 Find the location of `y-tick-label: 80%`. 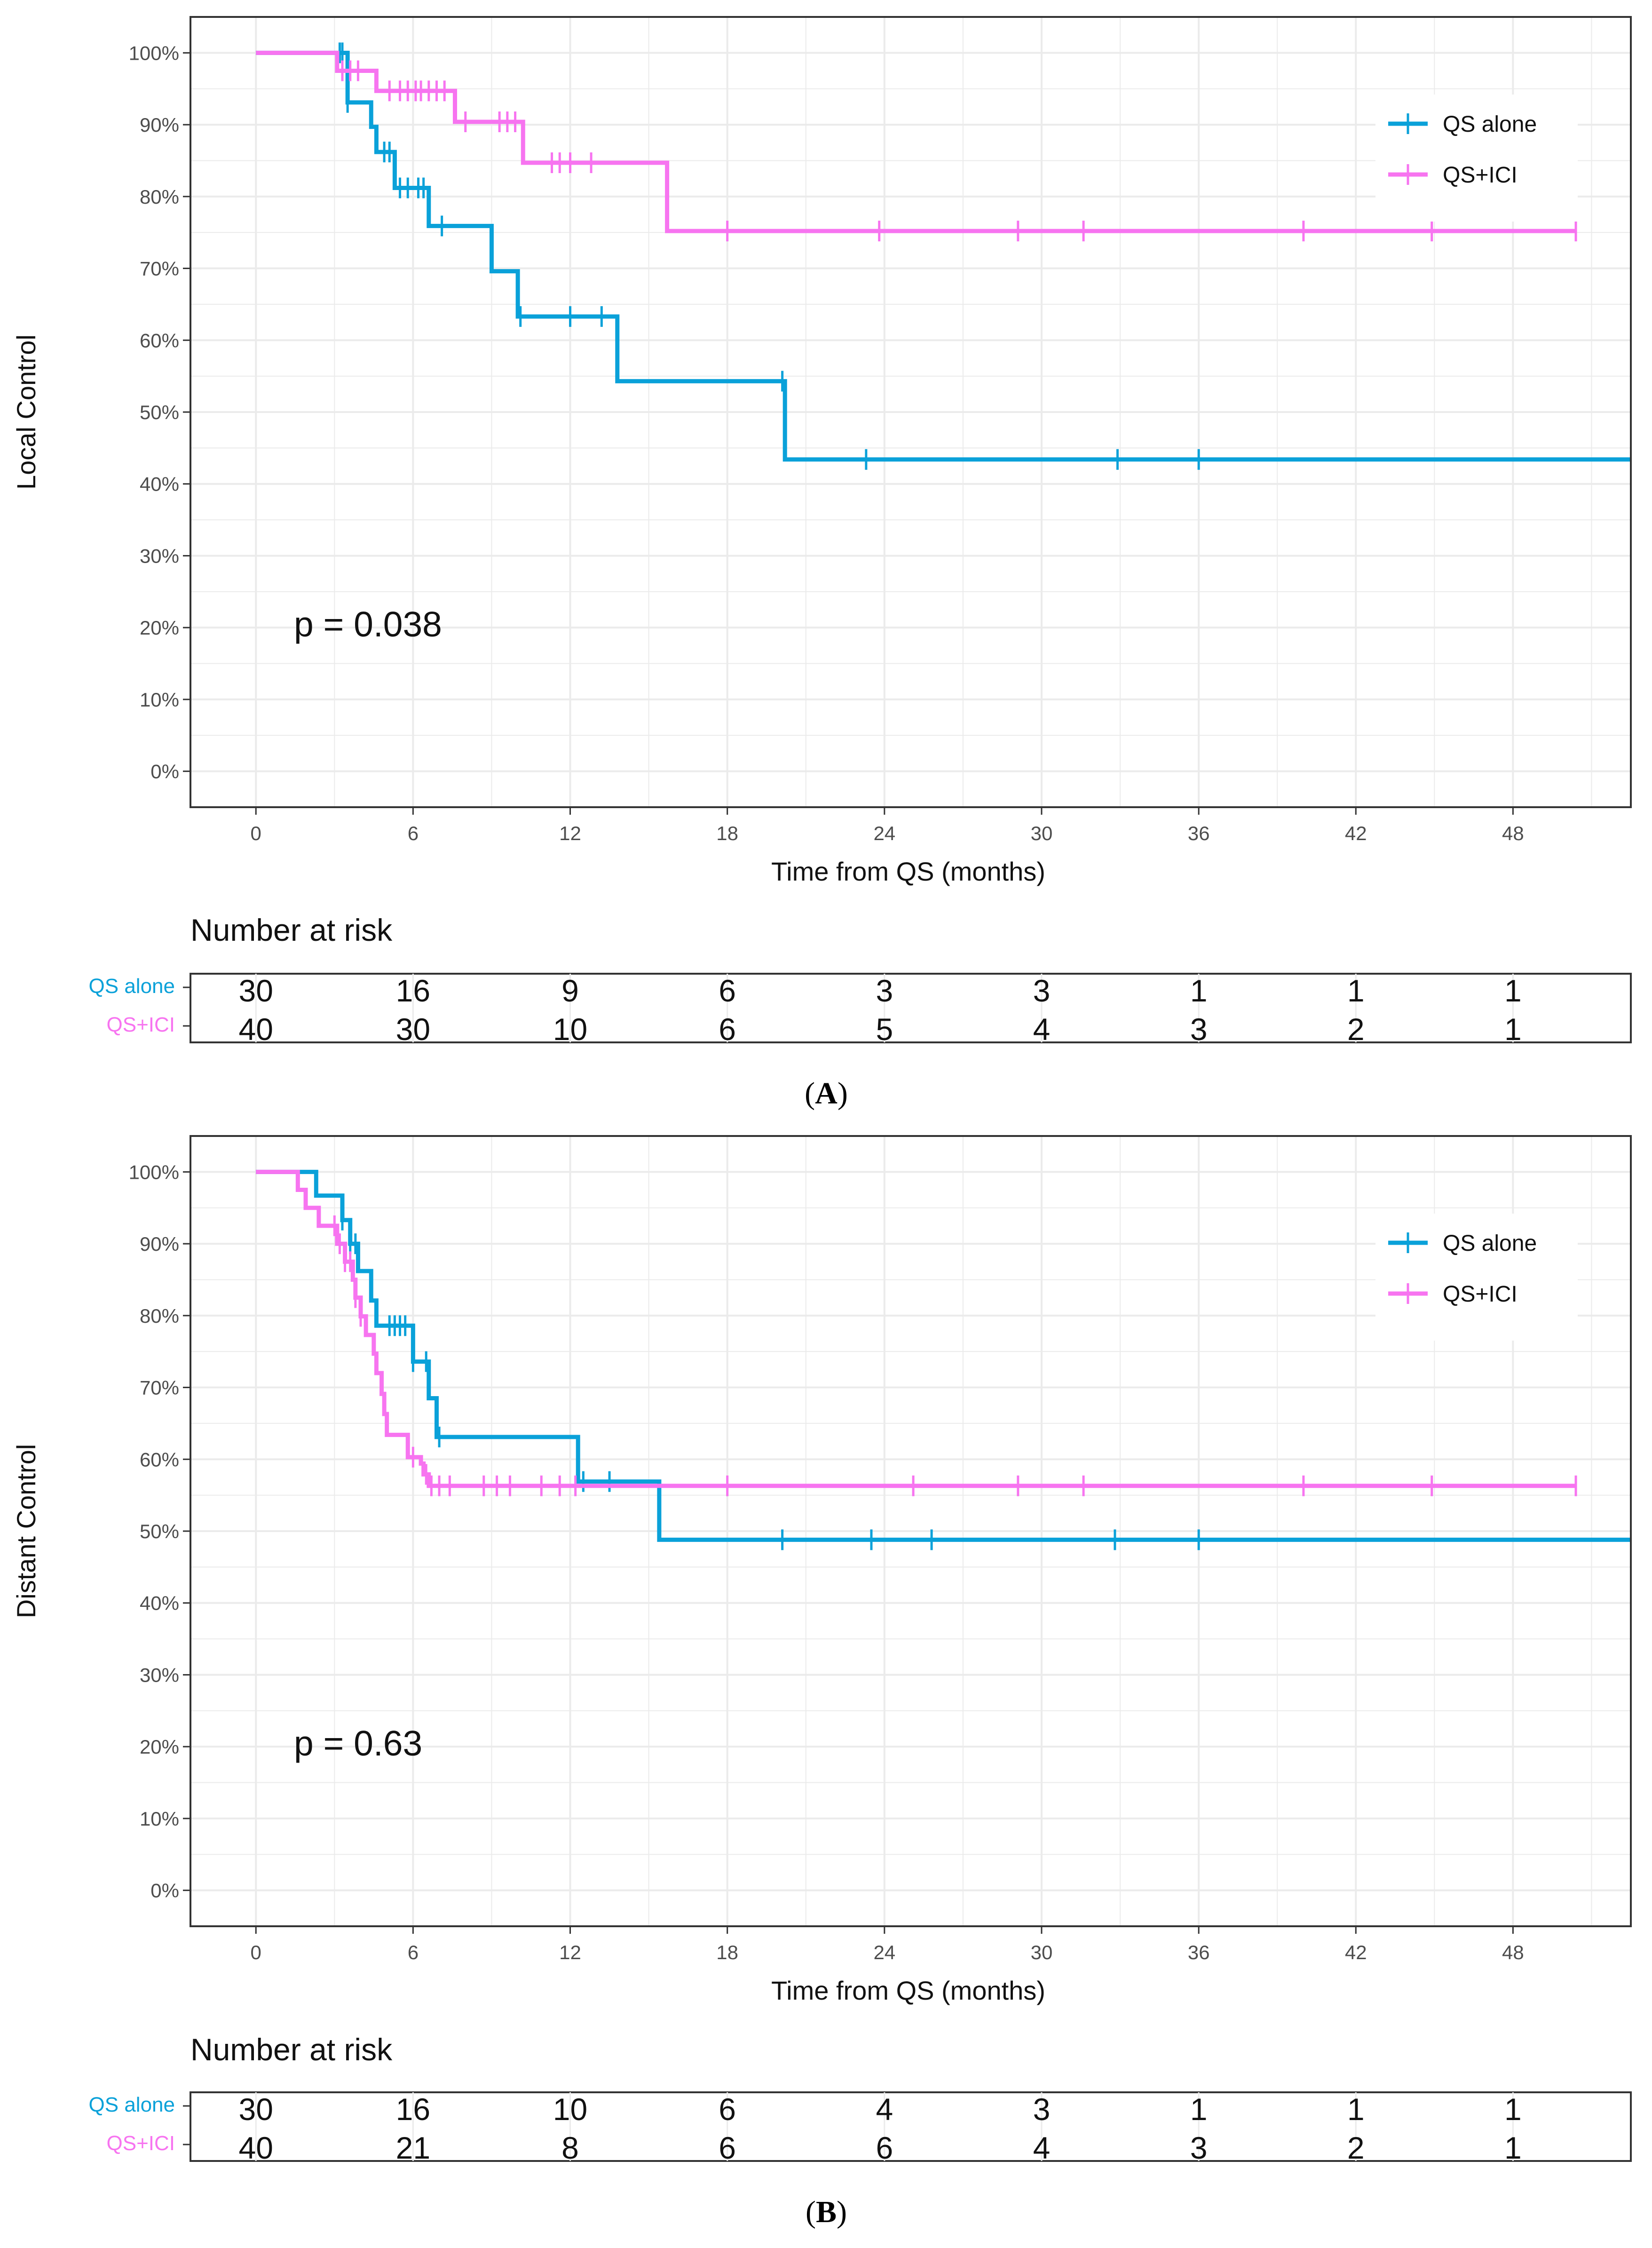

y-tick-label: 80% is located at coordinates (159, 1316).